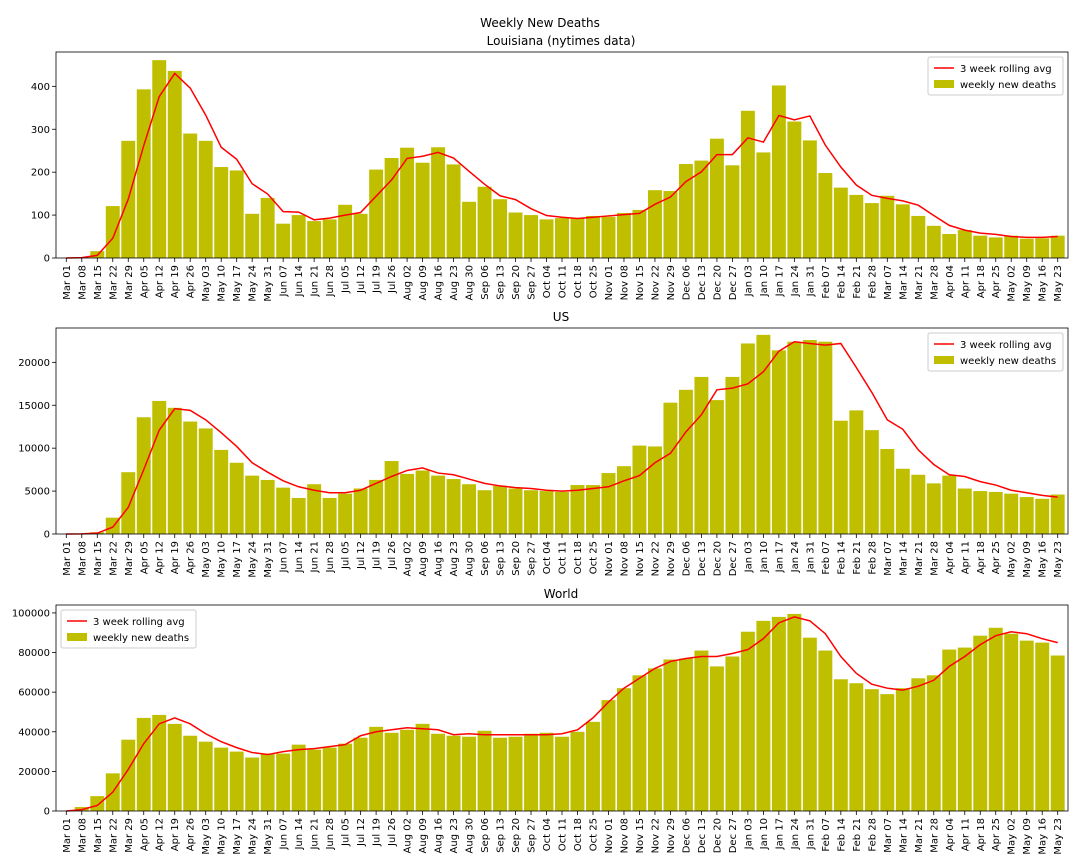  What do you see at coordinates (129, 282) in the screenshot?
I see `louisiana-x-tick-label-4: Mar 29` at bounding box center [129, 282].